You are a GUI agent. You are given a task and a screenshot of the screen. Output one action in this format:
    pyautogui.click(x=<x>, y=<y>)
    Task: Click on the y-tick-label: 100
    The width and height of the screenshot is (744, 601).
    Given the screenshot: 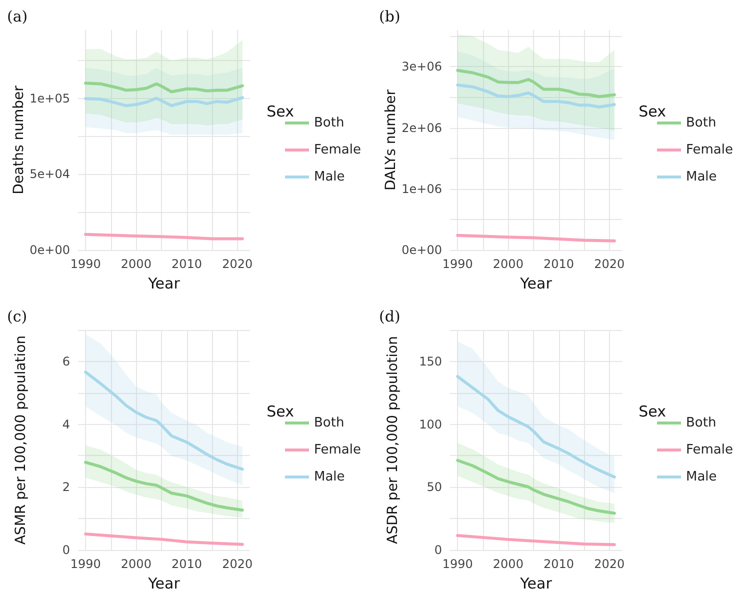 What is the action you would take?
    pyautogui.click(x=430, y=424)
    